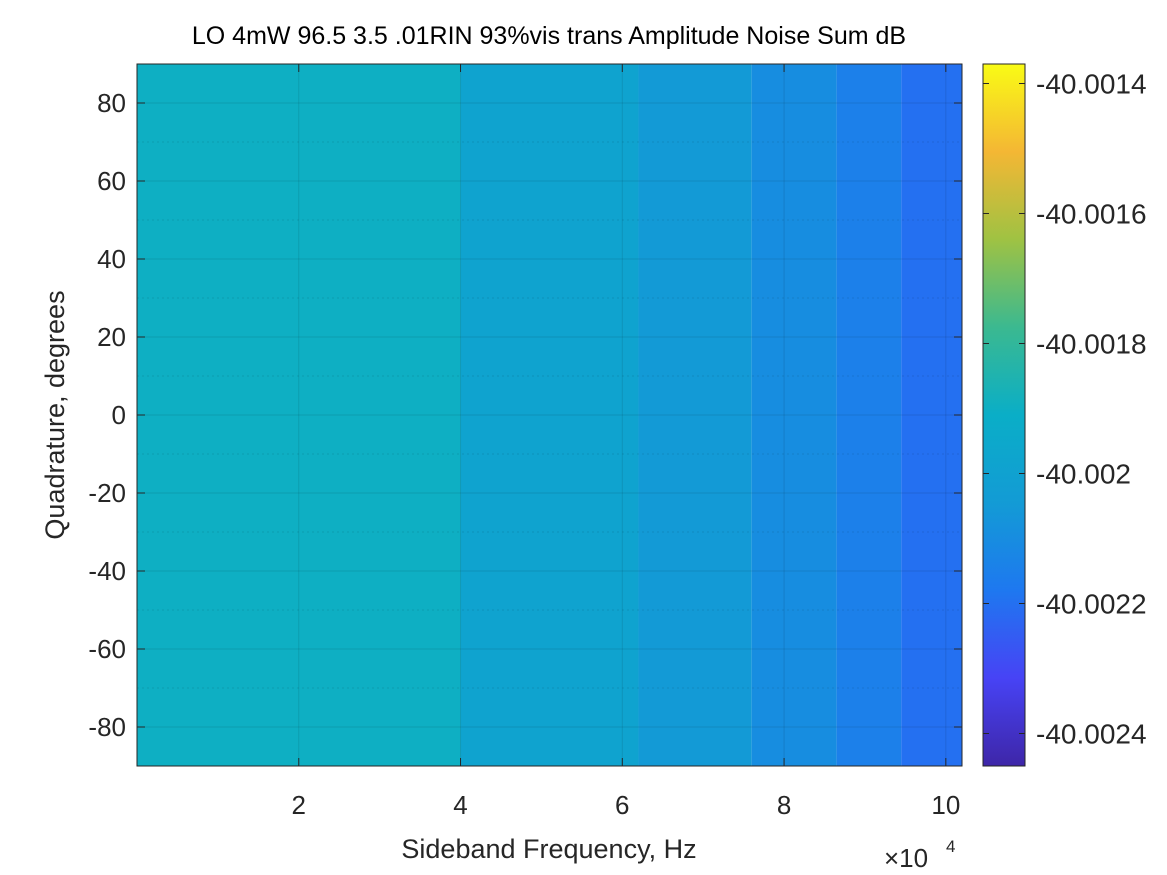 This screenshot has height=875, width=1167. I want to click on colorbar-tick-label: -40.0022, so click(1091, 604).